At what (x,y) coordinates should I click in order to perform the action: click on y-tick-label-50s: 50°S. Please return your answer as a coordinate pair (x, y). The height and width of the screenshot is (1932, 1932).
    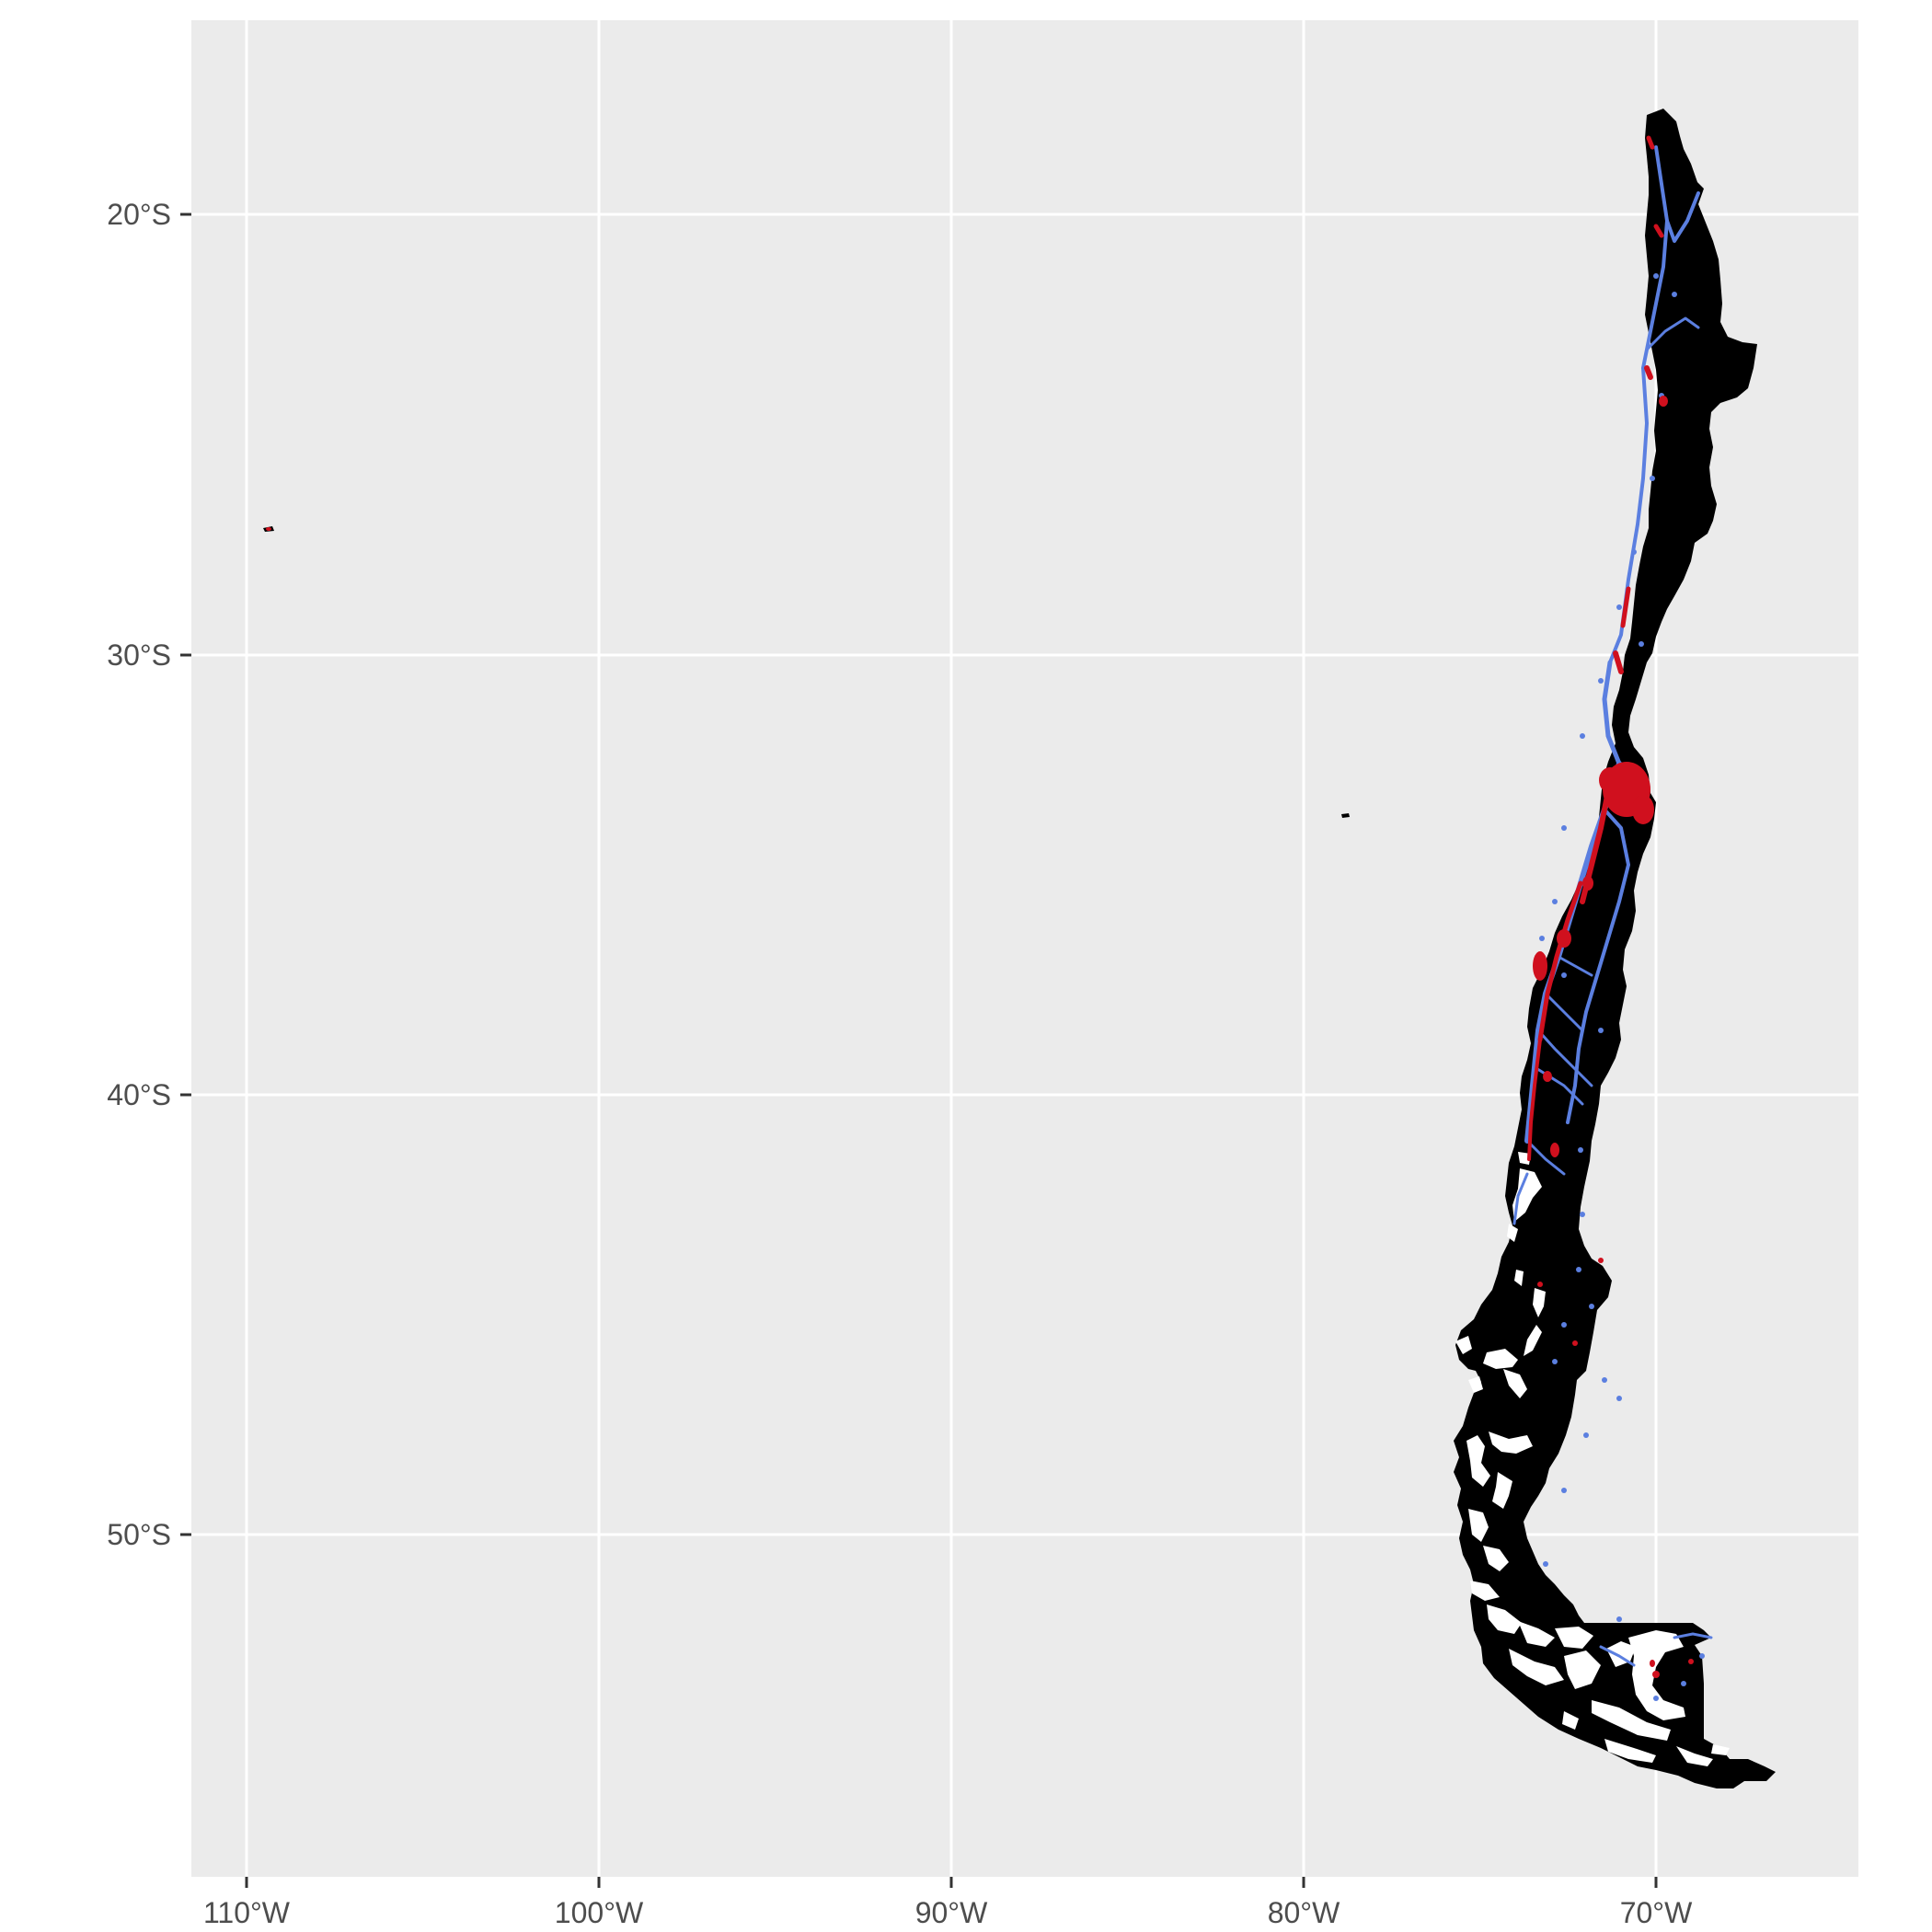
    Looking at the image, I should click on (139, 1534).